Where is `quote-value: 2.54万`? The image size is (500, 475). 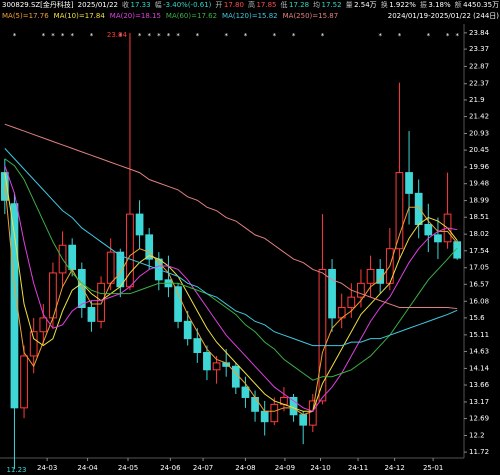 quote-value: 2.54万 is located at coordinates (365, 5).